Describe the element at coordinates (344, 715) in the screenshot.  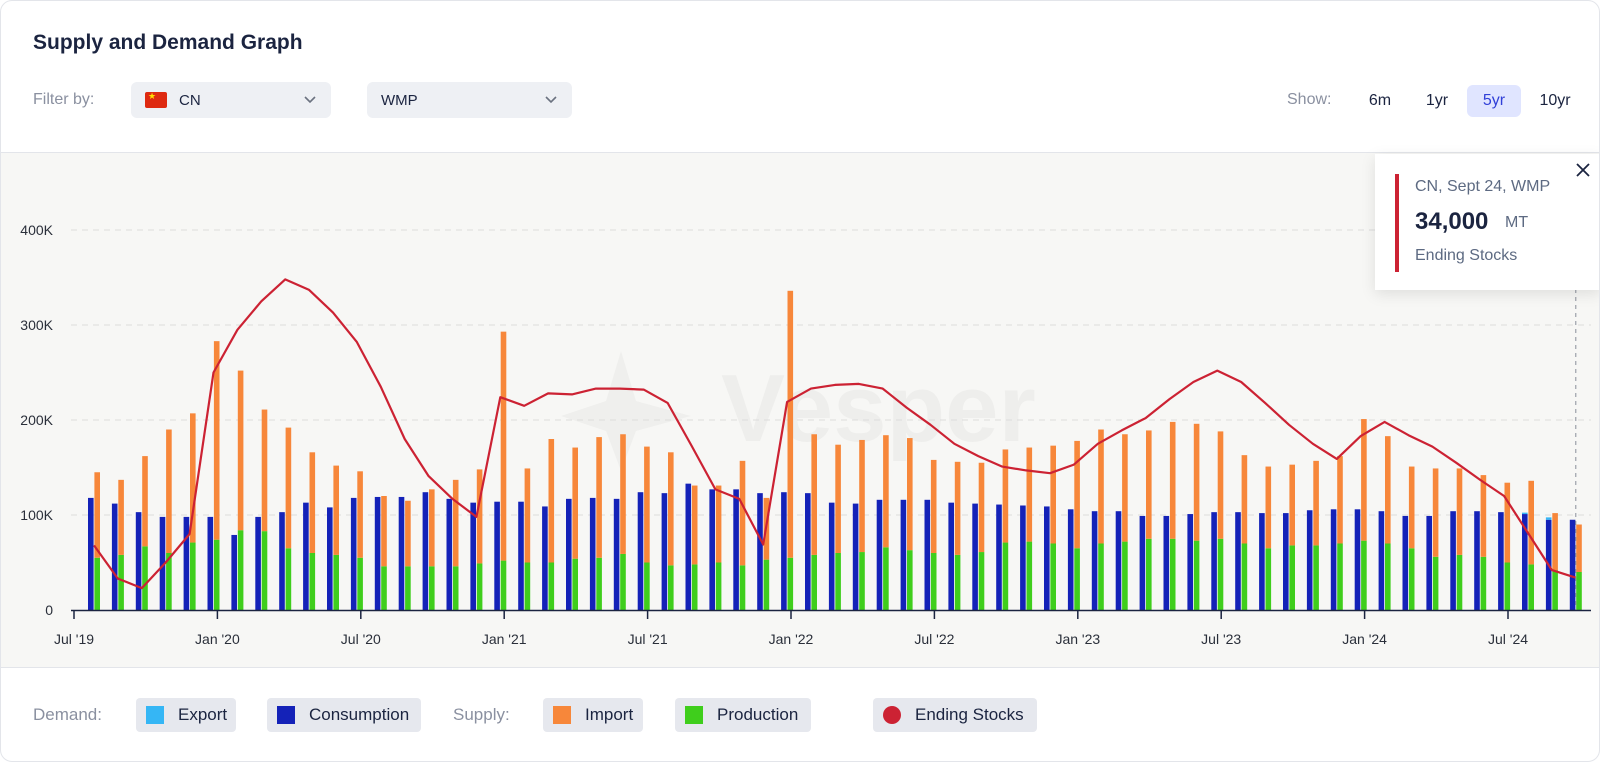
I see `legend-consumption: Consumption` at that location.